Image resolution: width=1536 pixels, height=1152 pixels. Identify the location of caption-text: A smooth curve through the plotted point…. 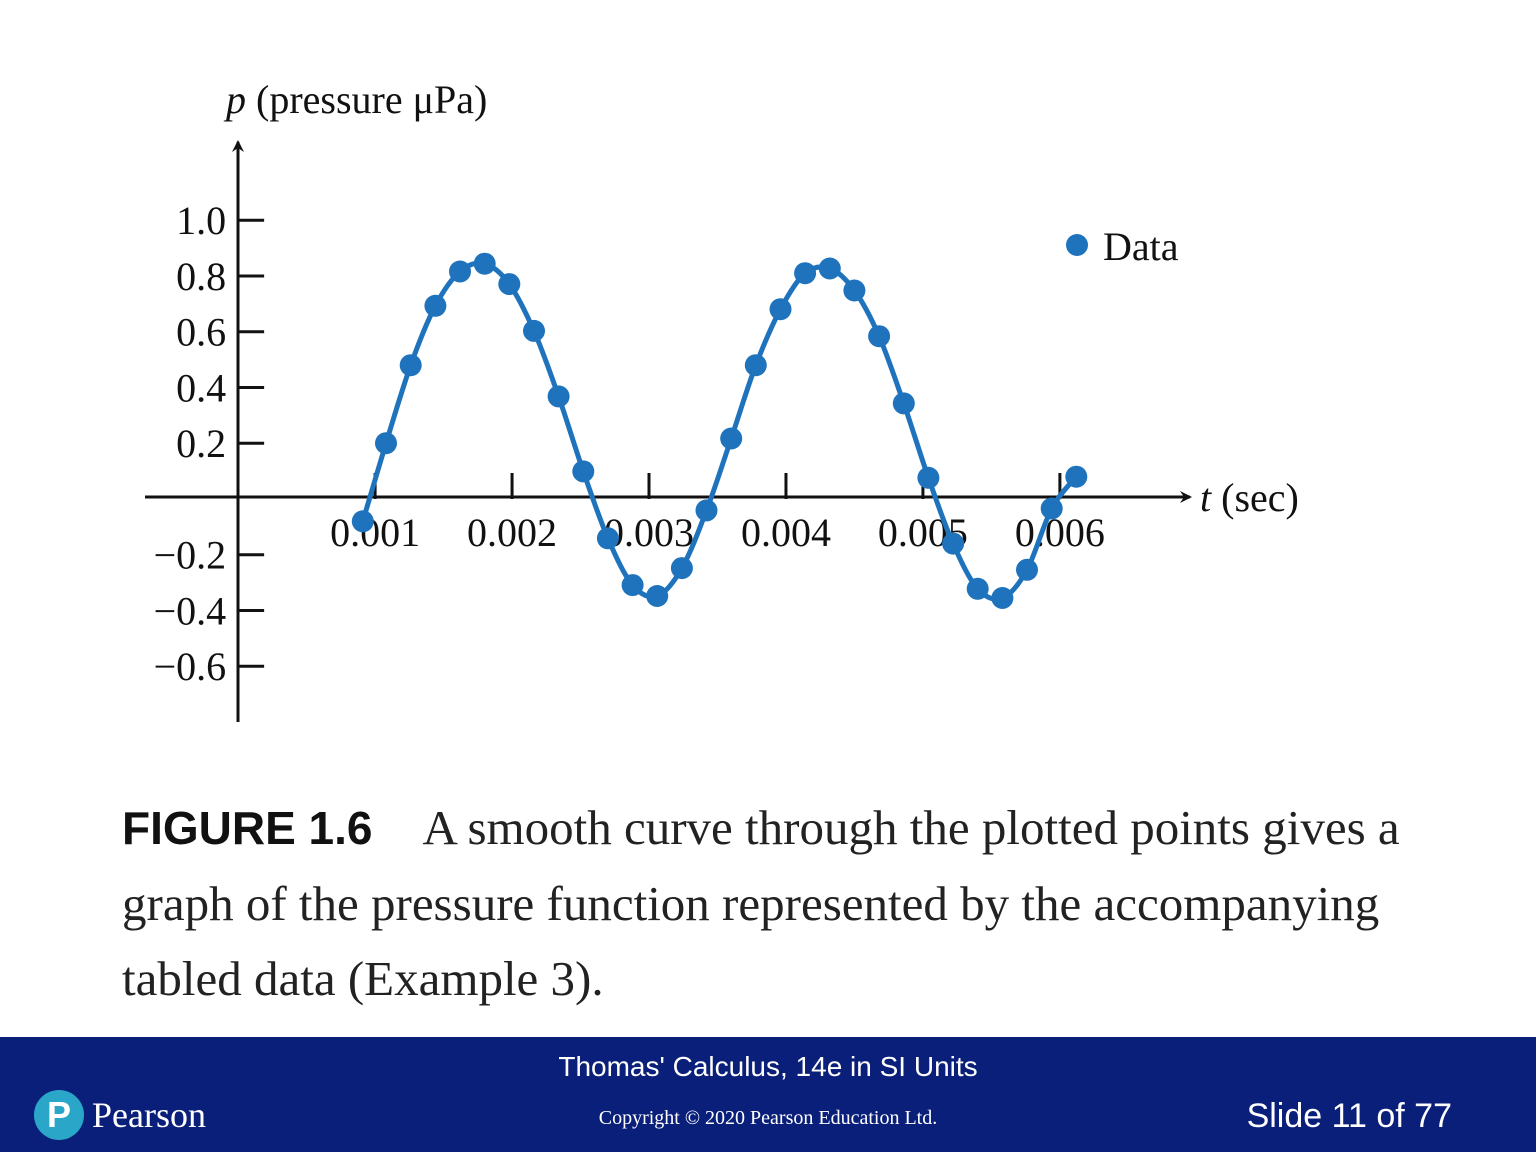
(761, 903).